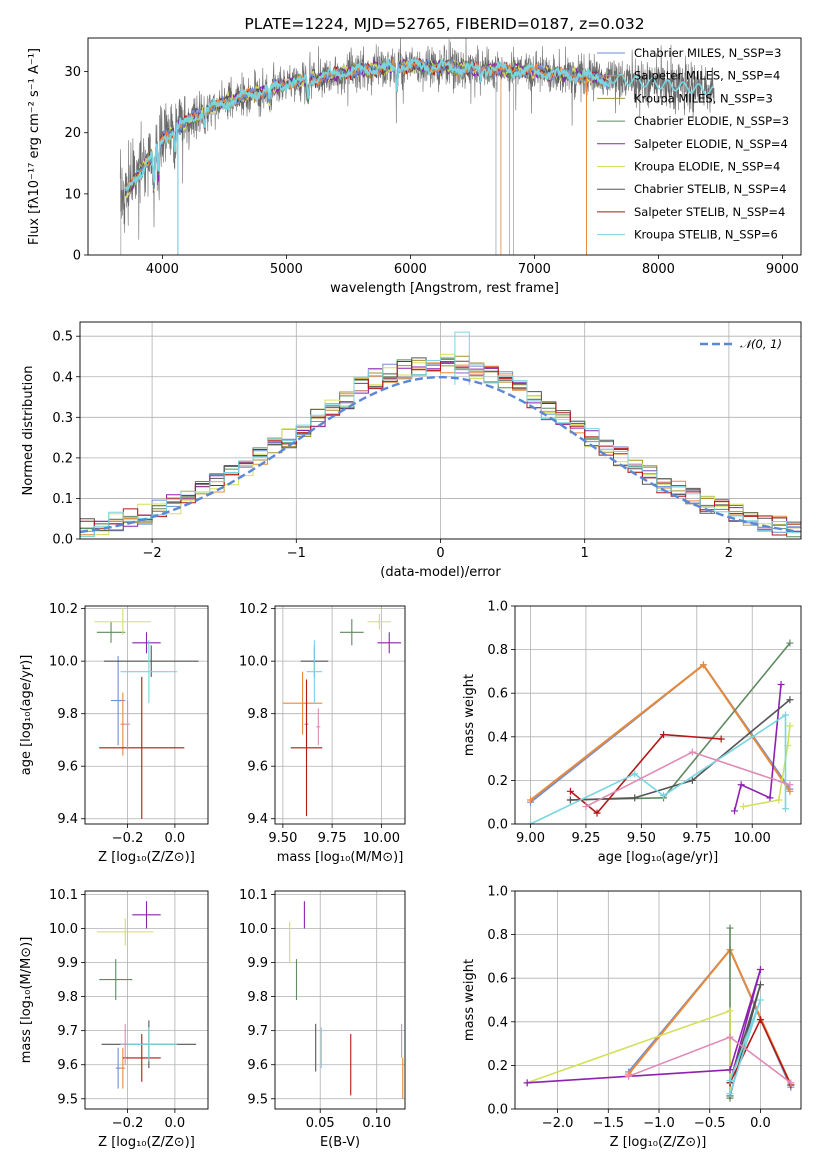  I want to click on x-axis-label: age [log₁₀(age/yr)], so click(658, 857).